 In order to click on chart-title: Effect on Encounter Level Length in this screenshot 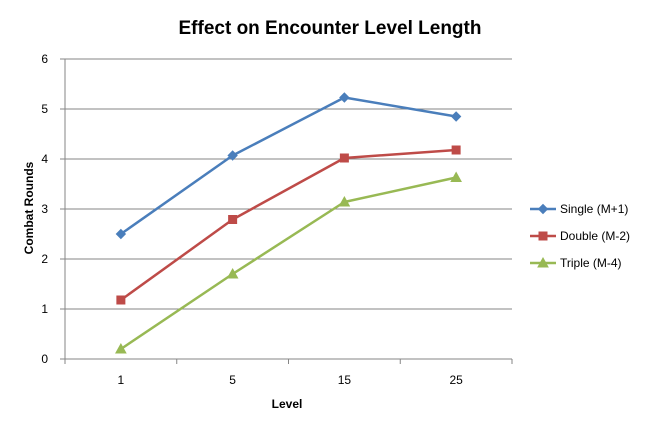, I will do `click(330, 28)`.